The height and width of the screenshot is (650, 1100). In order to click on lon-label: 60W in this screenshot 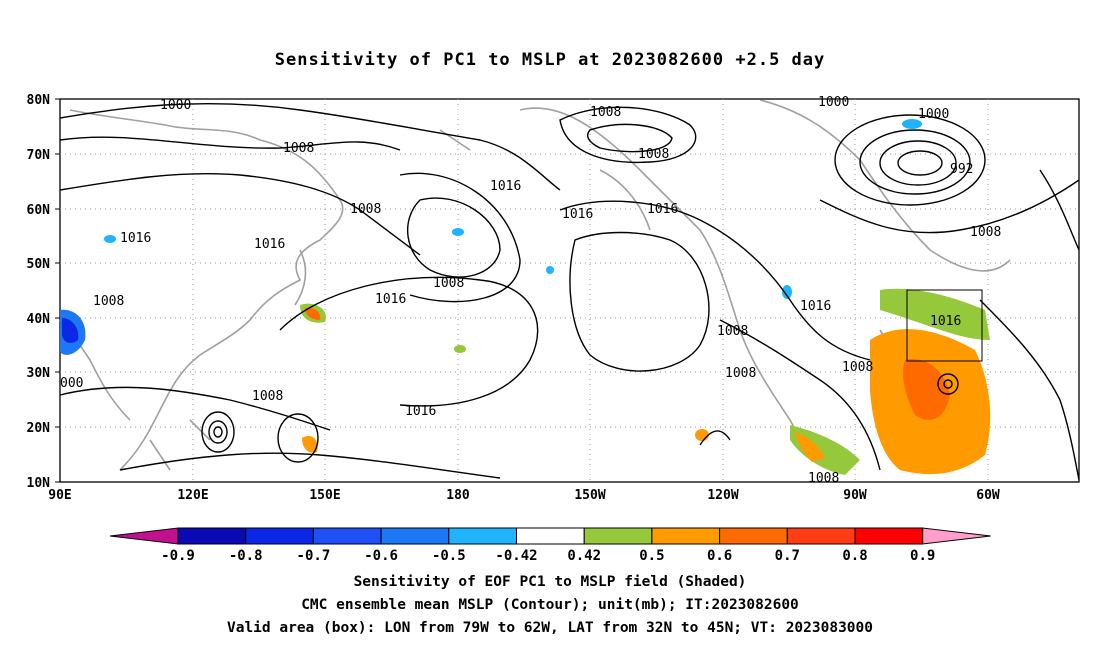, I will do `click(988, 495)`.